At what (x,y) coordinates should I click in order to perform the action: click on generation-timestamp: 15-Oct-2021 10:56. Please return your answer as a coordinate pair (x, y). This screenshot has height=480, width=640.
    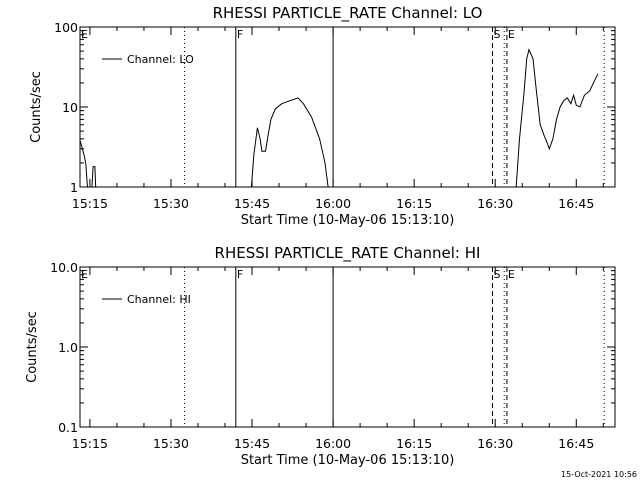
    Looking at the image, I should click on (599, 474).